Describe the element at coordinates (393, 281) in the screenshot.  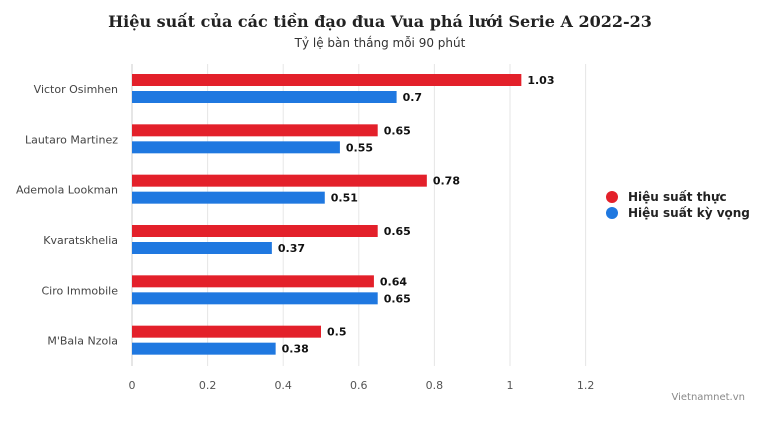
I see `data-label-actual-4: 0.64` at that location.